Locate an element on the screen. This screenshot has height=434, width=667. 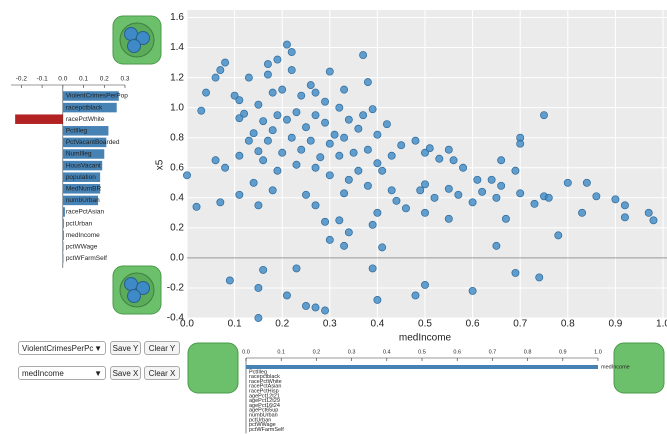
x-tick-label: 1.0 is located at coordinates (661, 324).